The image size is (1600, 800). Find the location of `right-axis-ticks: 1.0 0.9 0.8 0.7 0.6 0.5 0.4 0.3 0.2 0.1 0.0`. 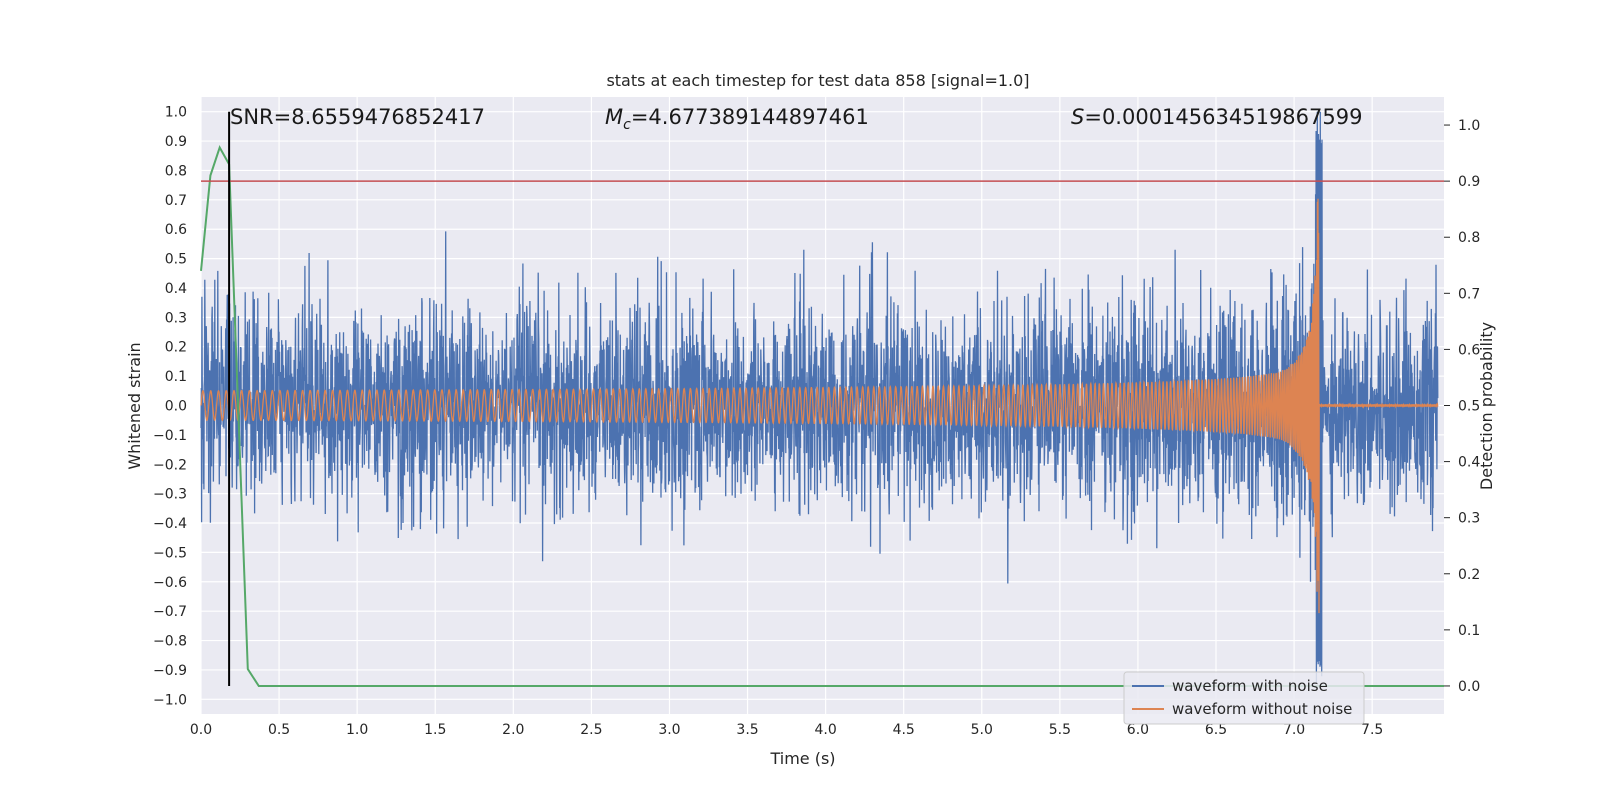

right-axis-ticks: 1.0 0.9 0.8 0.7 0.6 0.5 0.4 0.3 0.2 0.1 0.0 is located at coordinates (1462, 406).